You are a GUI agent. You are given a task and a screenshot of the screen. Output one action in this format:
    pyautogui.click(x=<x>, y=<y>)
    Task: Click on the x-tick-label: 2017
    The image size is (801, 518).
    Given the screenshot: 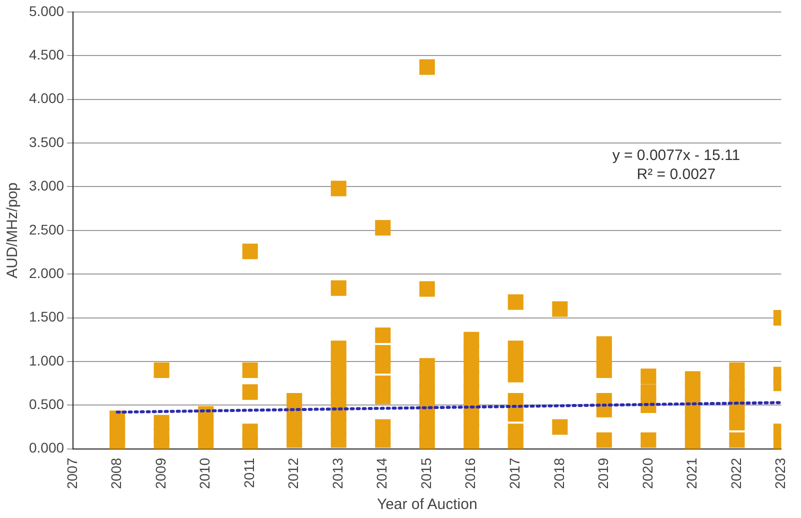 What is the action you would take?
    pyautogui.click(x=514, y=474)
    